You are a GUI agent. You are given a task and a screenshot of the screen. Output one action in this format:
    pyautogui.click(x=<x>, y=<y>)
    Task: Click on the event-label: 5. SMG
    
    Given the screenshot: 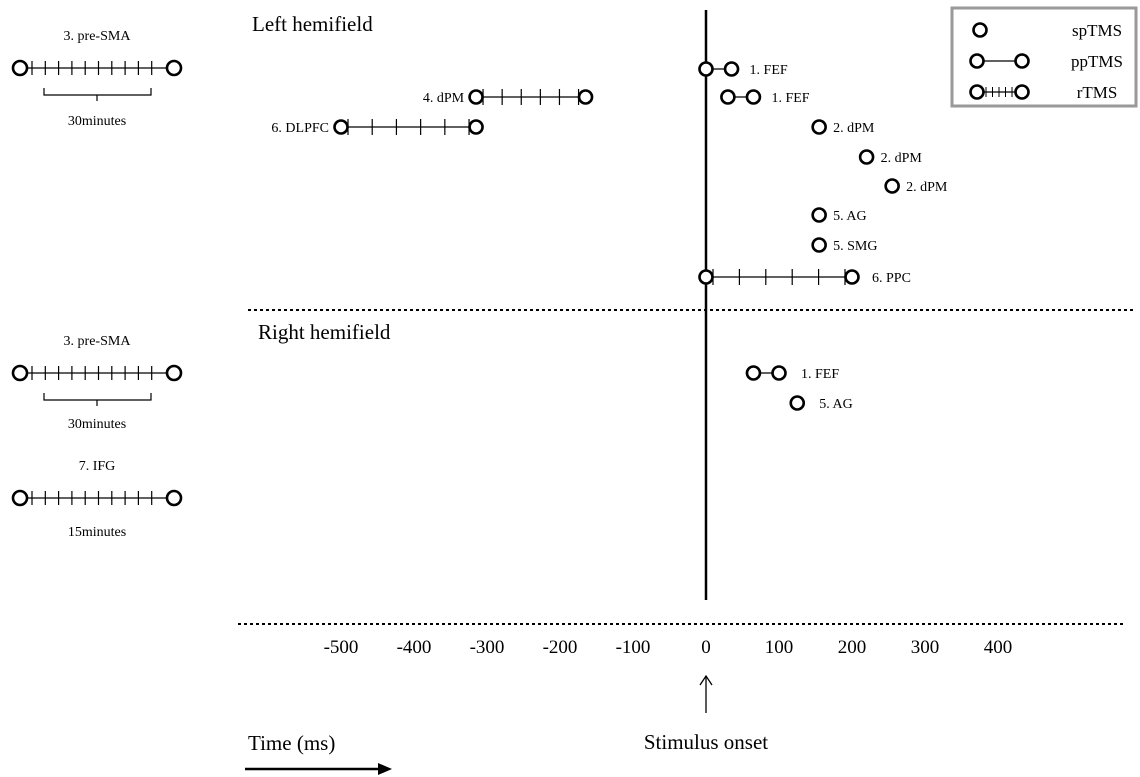 What is the action you would take?
    pyautogui.click(x=855, y=246)
    